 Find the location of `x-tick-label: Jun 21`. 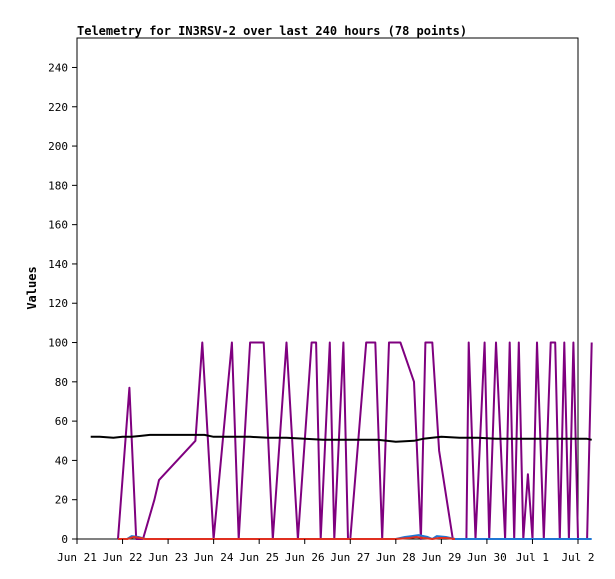

x-tick-label: Jun 21 is located at coordinates (77, 557).